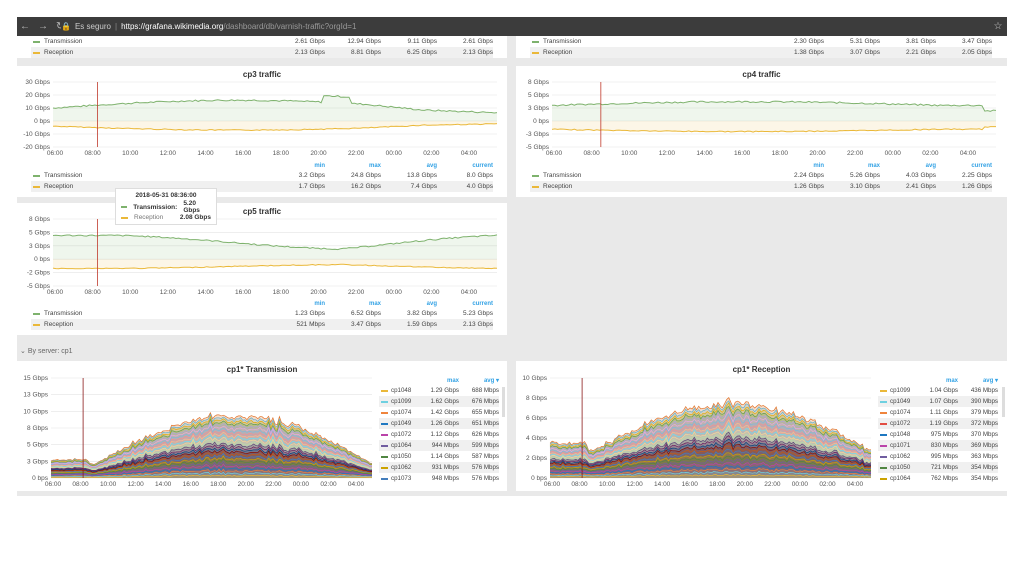 The width and height of the screenshot is (1024, 576). What do you see at coordinates (943, 390) in the screenshot?
I see `legend-max-value: 1.04 Gbps` at bounding box center [943, 390].